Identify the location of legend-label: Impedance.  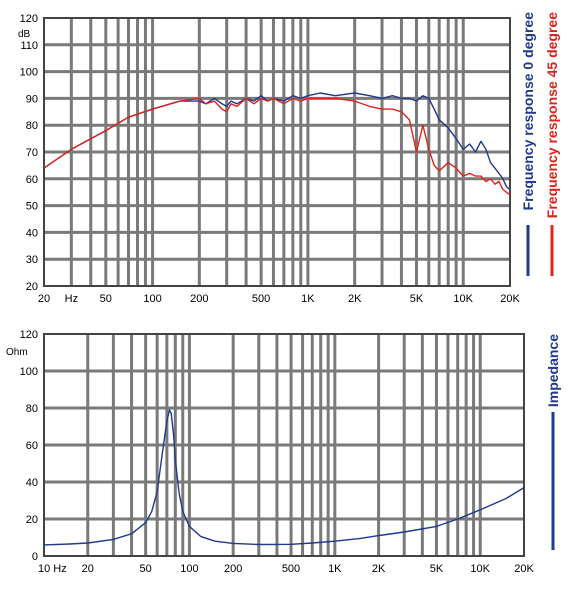
(553, 370).